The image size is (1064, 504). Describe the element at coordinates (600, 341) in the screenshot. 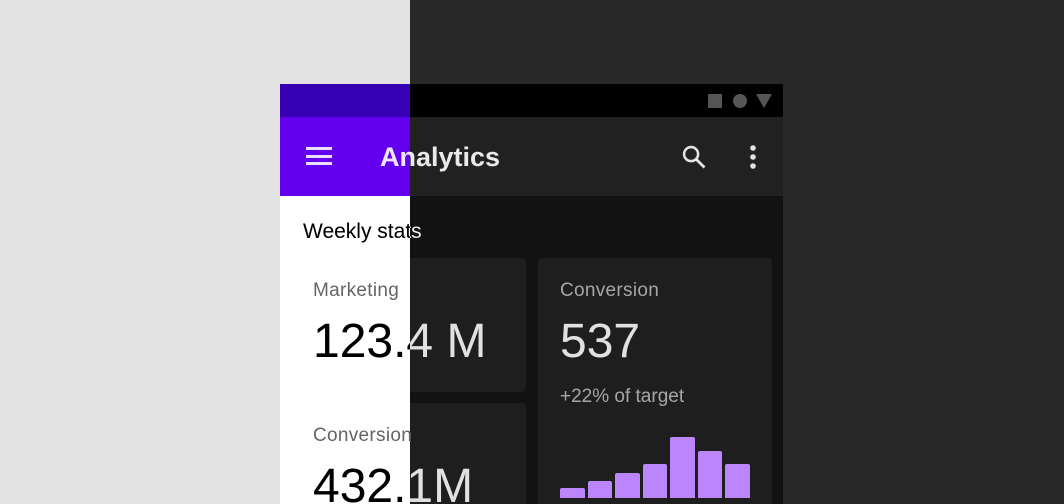

I see `card-value: 537` at that location.